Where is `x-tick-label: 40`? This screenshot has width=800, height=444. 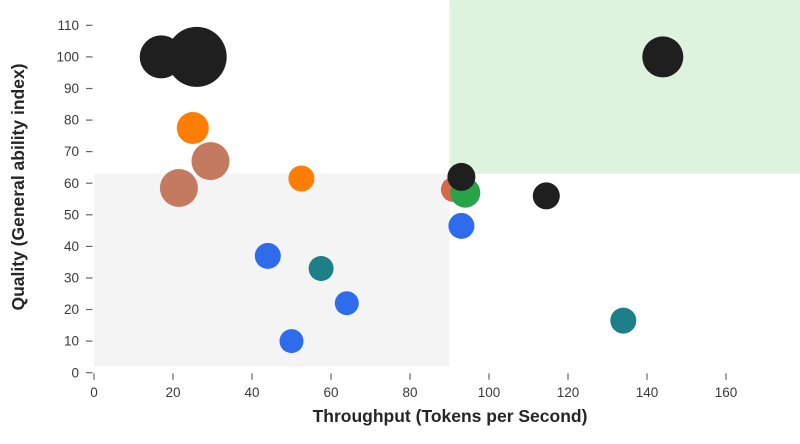
x-tick-label: 40 is located at coordinates (251, 392).